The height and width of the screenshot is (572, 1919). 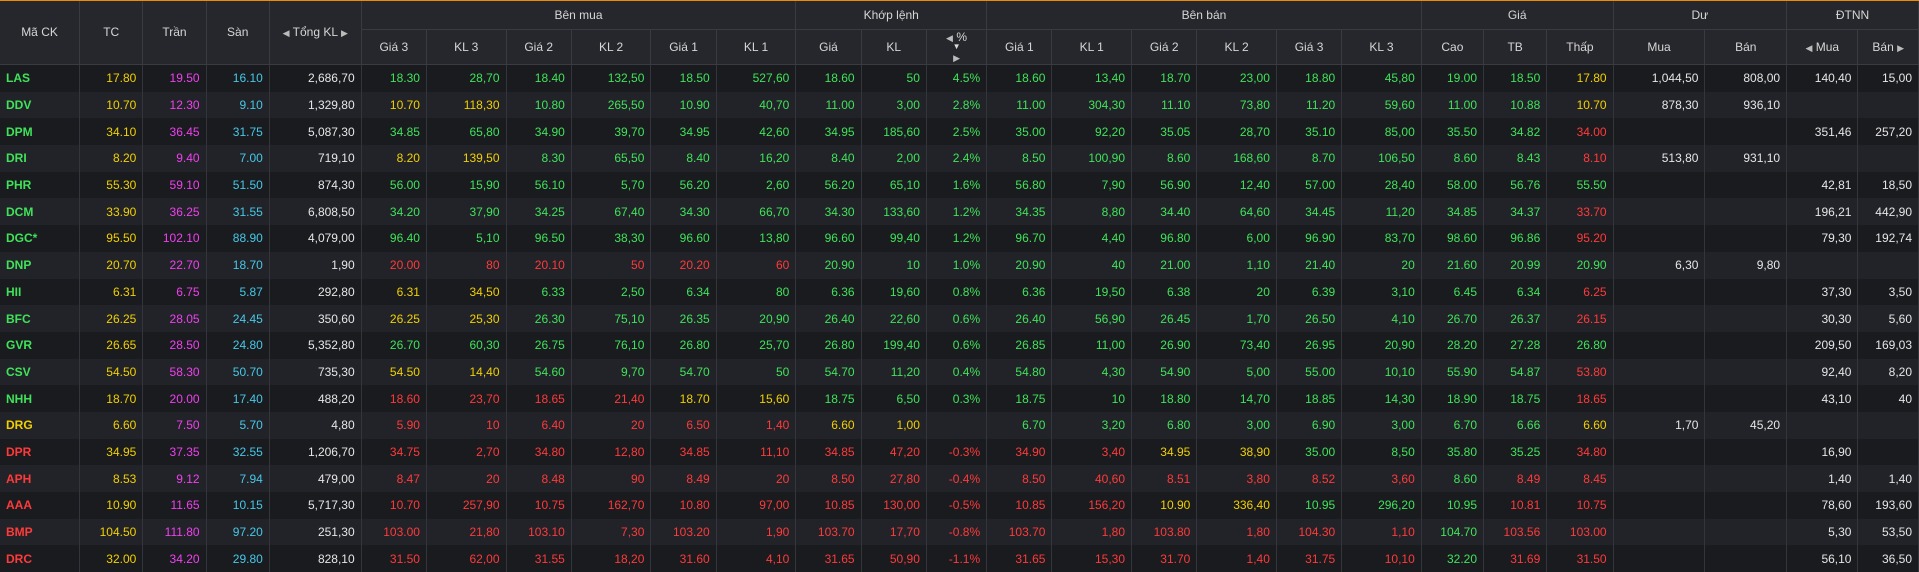 What do you see at coordinates (40, 558) in the screenshot?
I see `symbol-cell: DRC` at bounding box center [40, 558].